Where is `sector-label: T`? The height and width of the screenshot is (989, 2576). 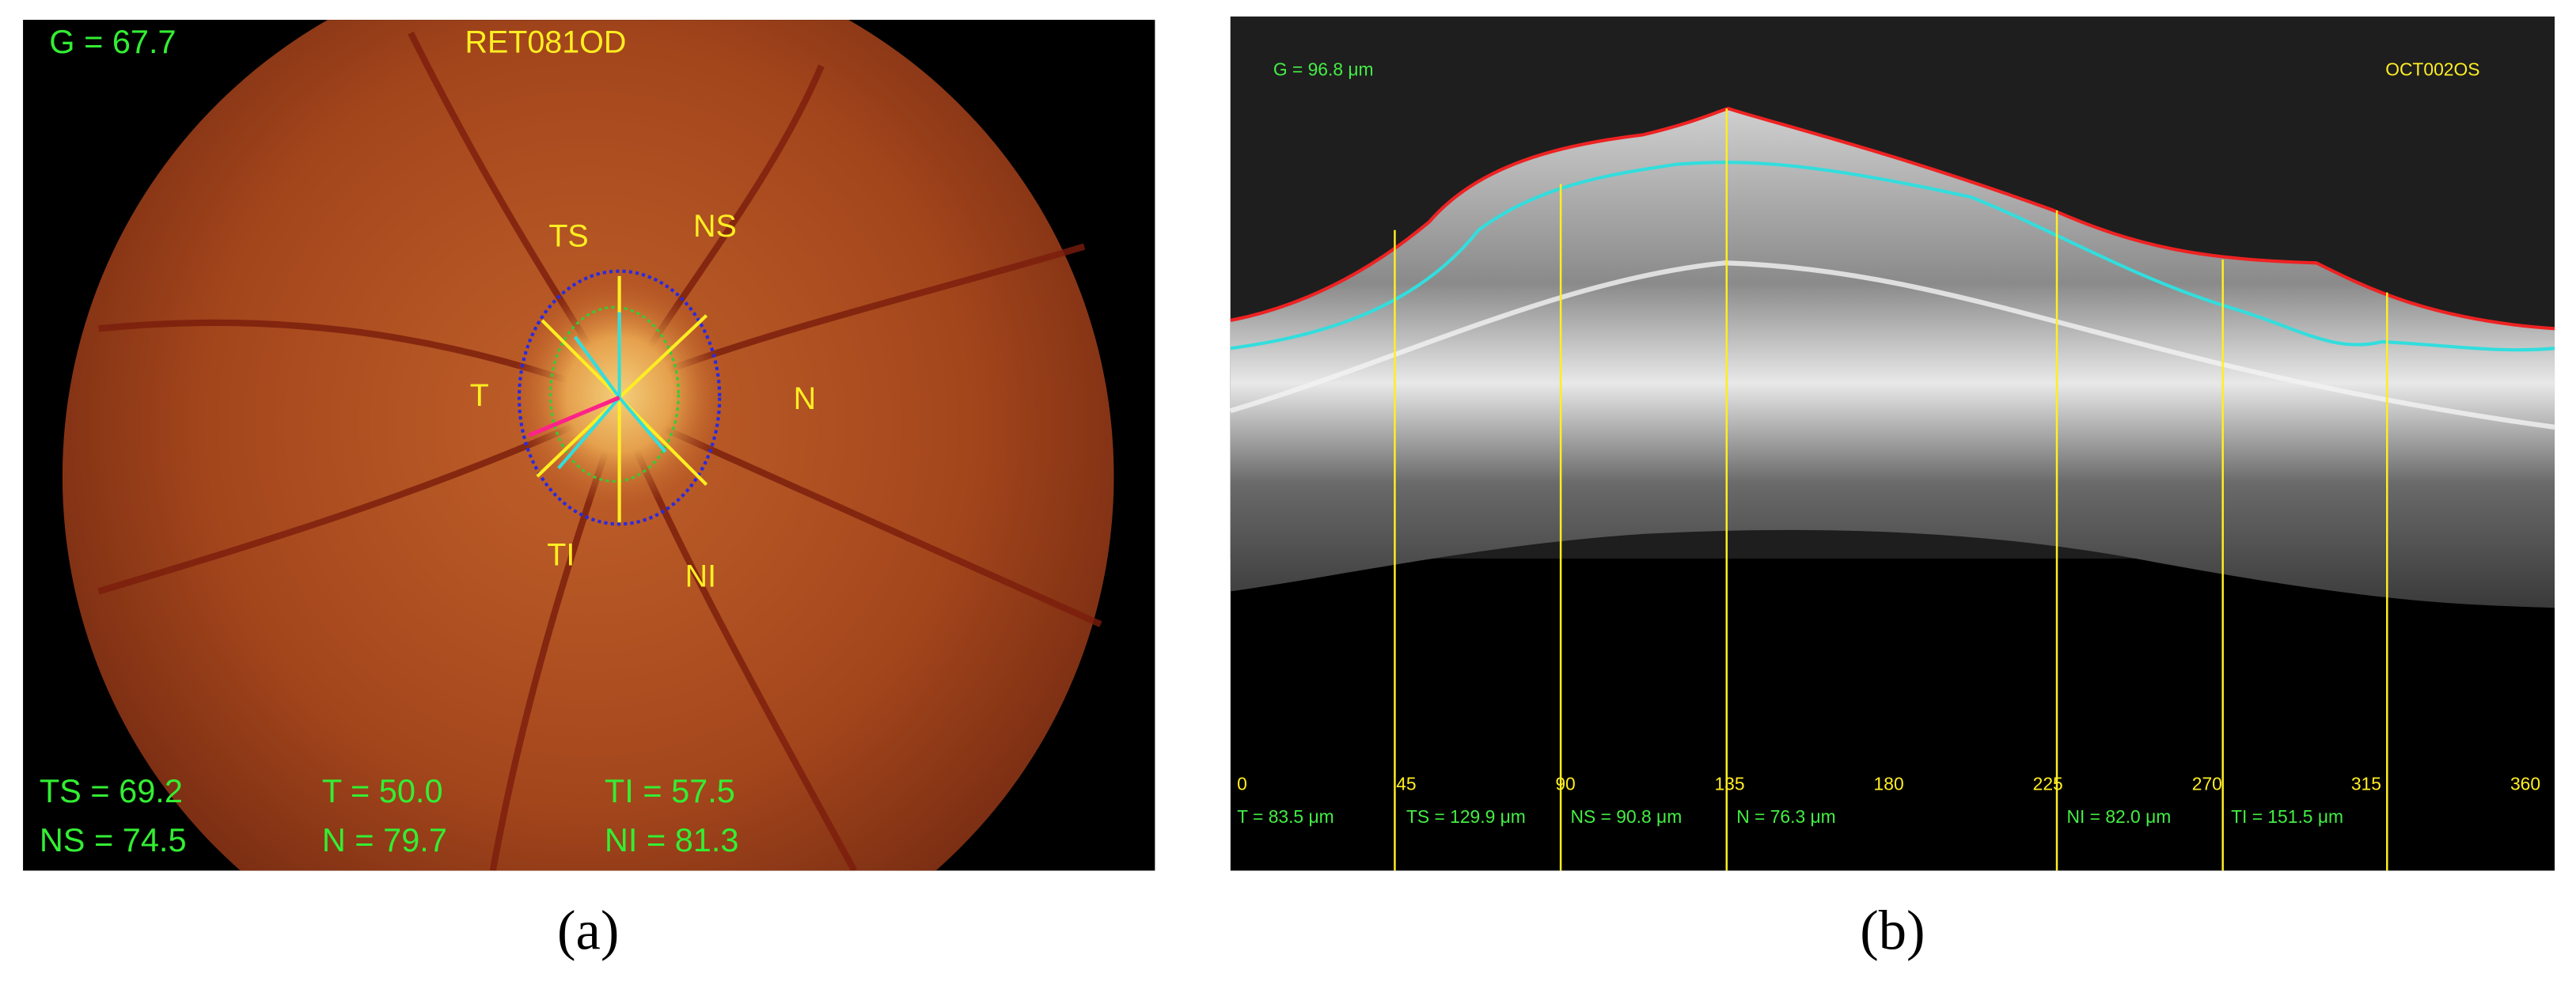 sector-label: T is located at coordinates (479, 395).